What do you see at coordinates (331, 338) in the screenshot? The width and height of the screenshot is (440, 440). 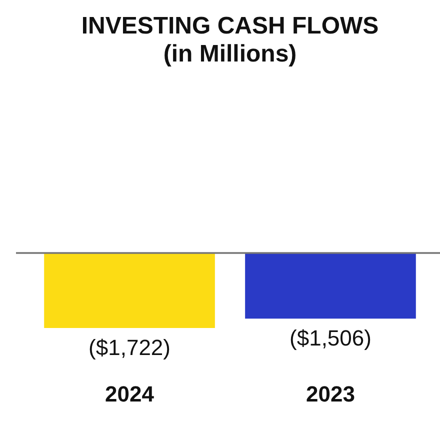 I see `data-label: ($1,506)` at bounding box center [331, 338].